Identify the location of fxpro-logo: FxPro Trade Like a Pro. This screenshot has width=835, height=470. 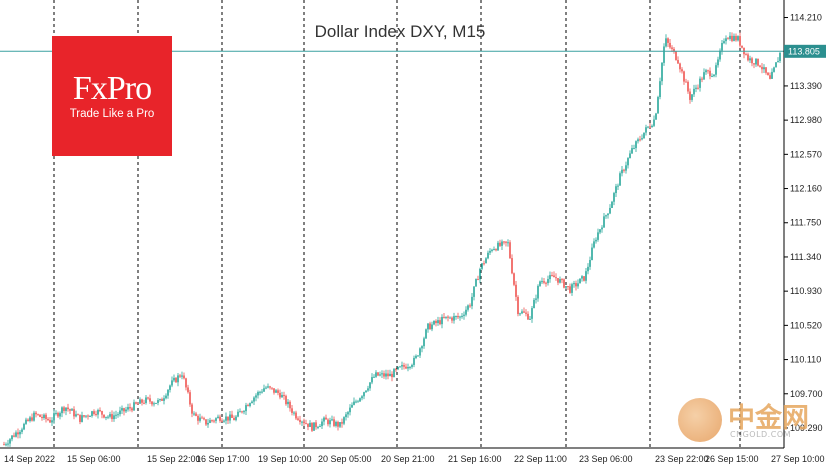
(112, 96).